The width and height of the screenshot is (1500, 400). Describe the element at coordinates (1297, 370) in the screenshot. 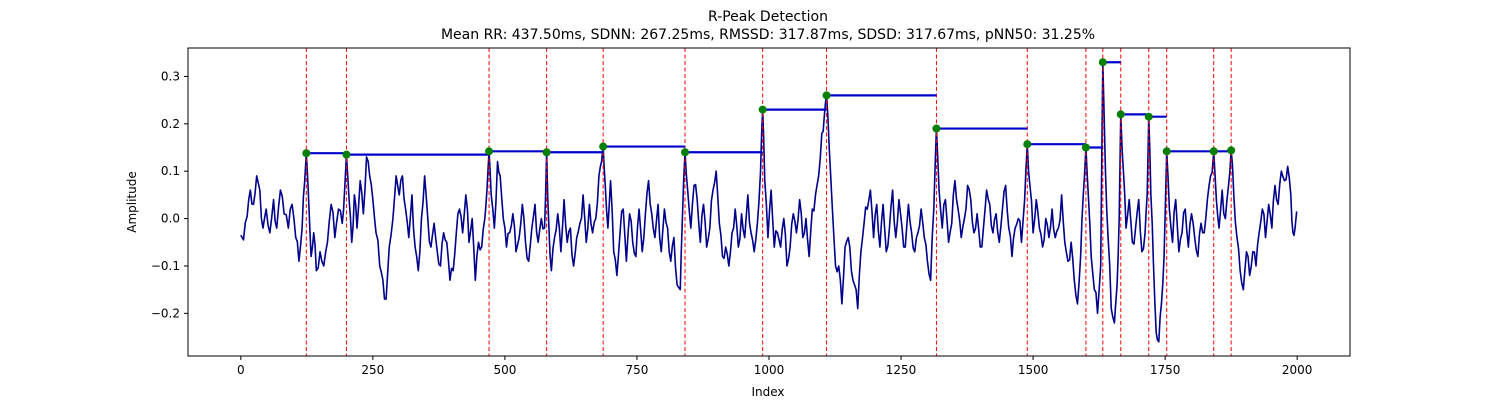

I see `x-tick-label: 2000` at that location.